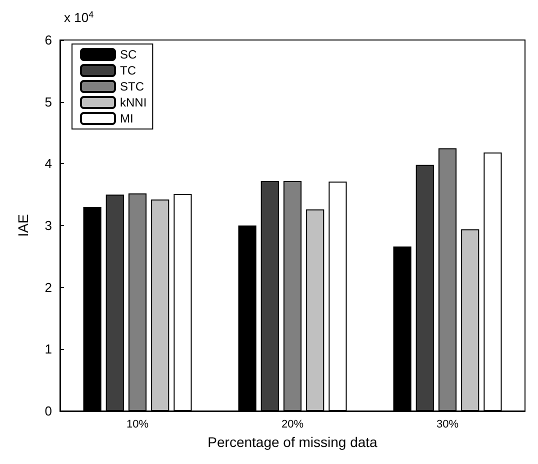 This screenshot has height=464, width=538. Describe the element at coordinates (292, 424) in the screenshot. I see `x-tick-label: 20%` at that location.